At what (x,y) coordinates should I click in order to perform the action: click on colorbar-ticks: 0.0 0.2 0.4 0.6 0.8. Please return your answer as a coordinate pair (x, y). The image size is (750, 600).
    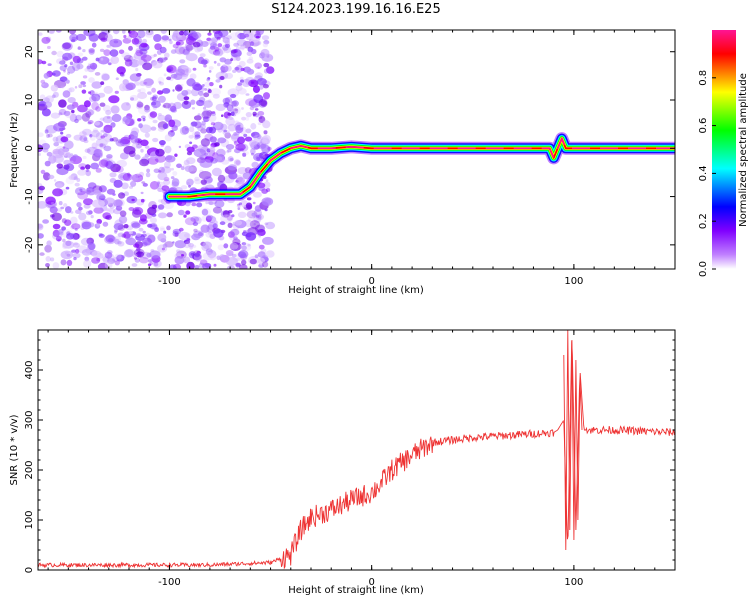
    Looking at the image, I should click on (707, 173).